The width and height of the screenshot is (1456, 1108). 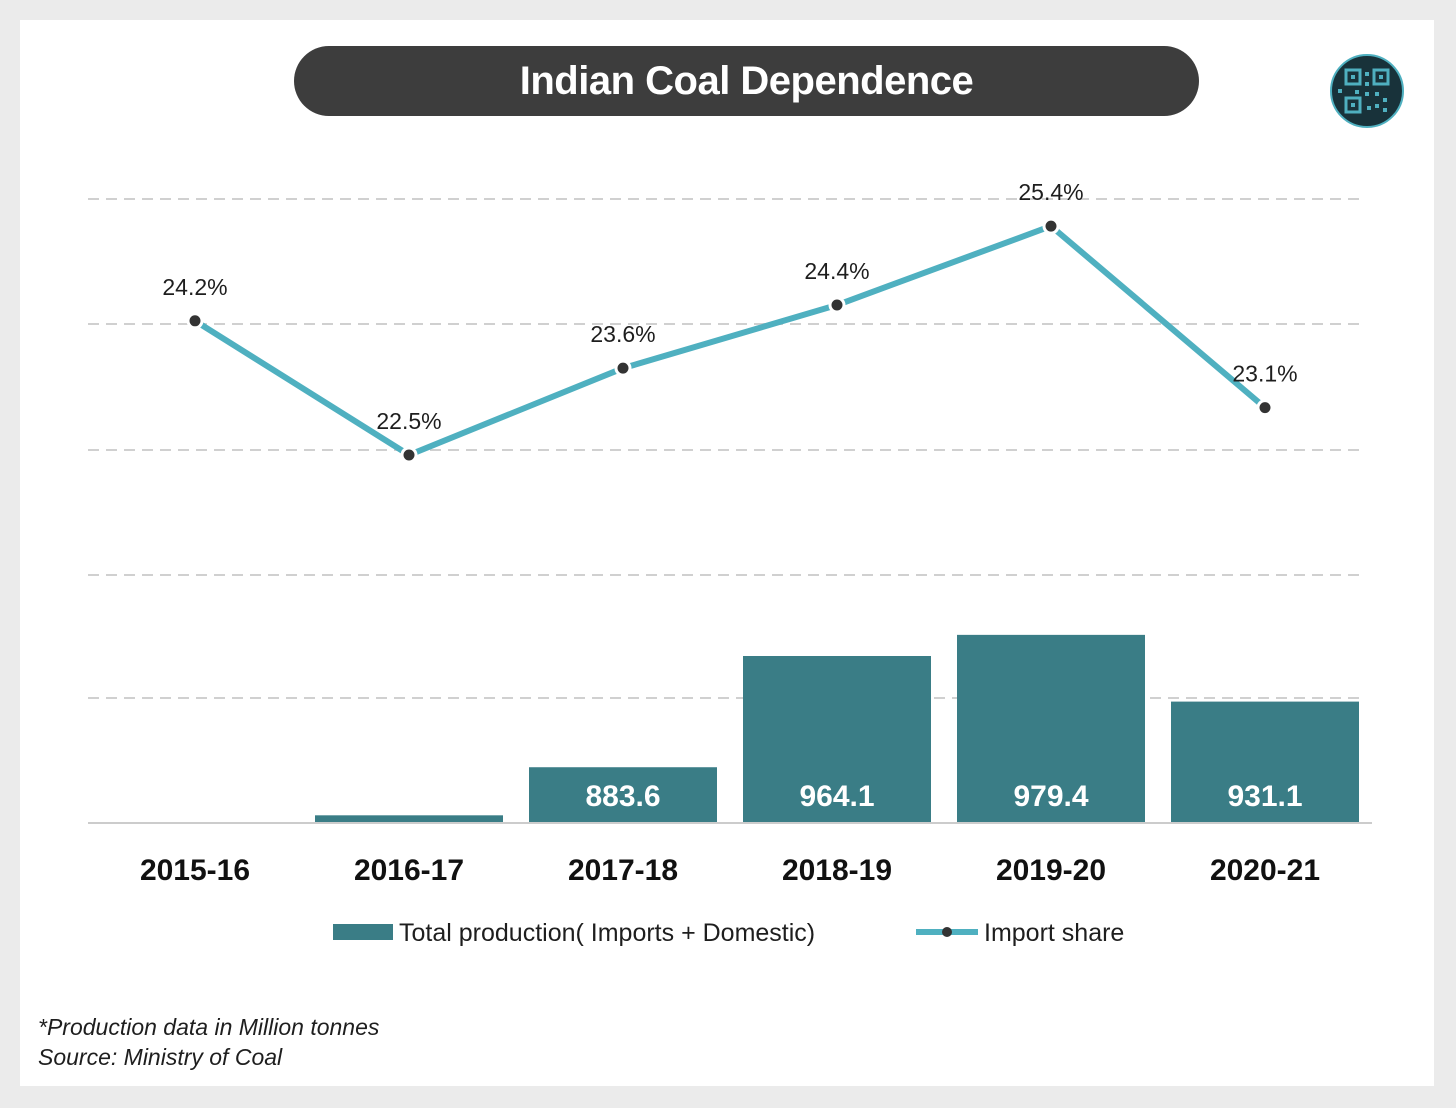 I want to click on legend-marker-import-share, so click(x=947, y=932).